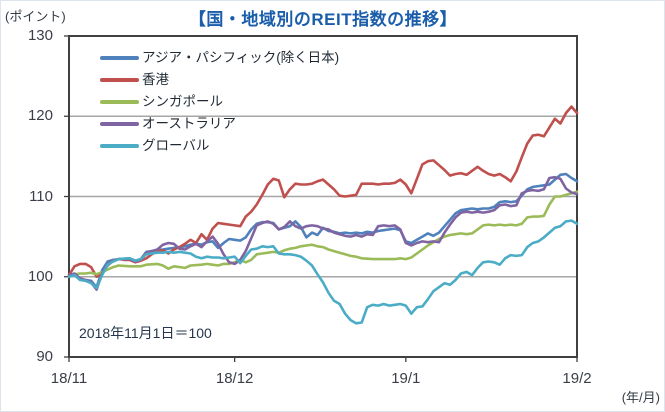  What do you see at coordinates (241, 58) in the screenshot?
I see `legend-label: アジア・パシフィック(除く日本)` at bounding box center [241, 58].